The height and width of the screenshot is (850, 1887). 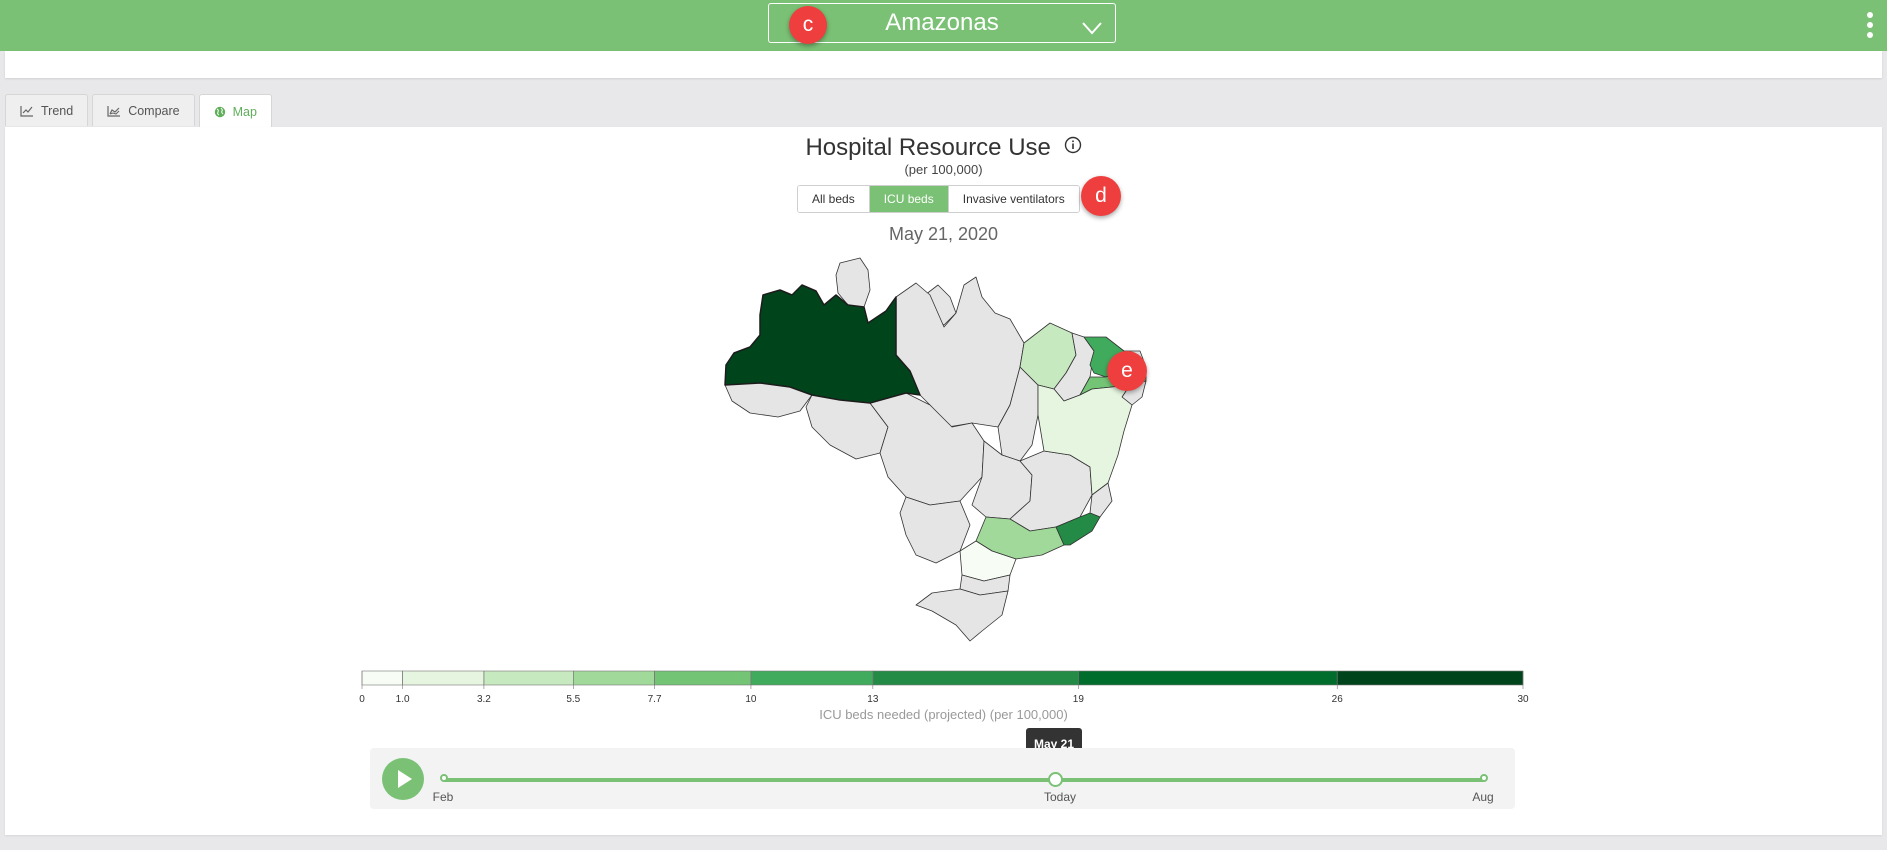 I want to click on legend-tick-label-4: 7.7, so click(x=655, y=699).